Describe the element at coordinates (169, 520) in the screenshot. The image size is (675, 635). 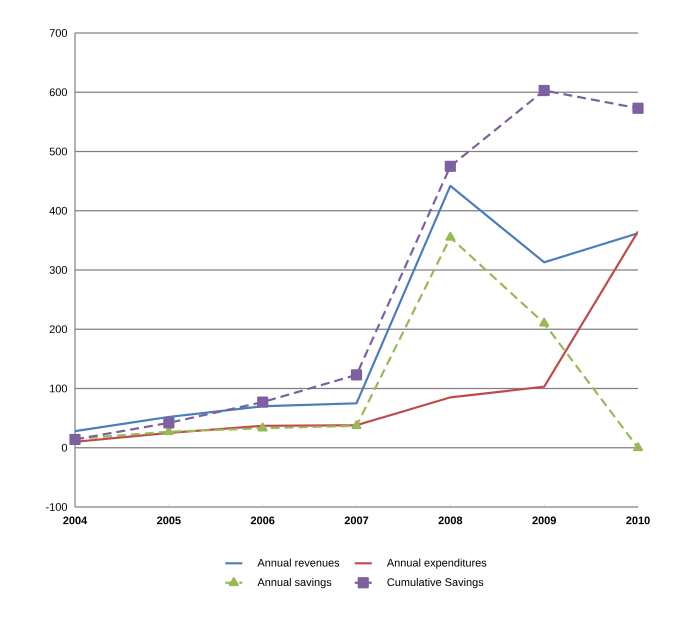
I see `x-tick-label: 2005` at that location.